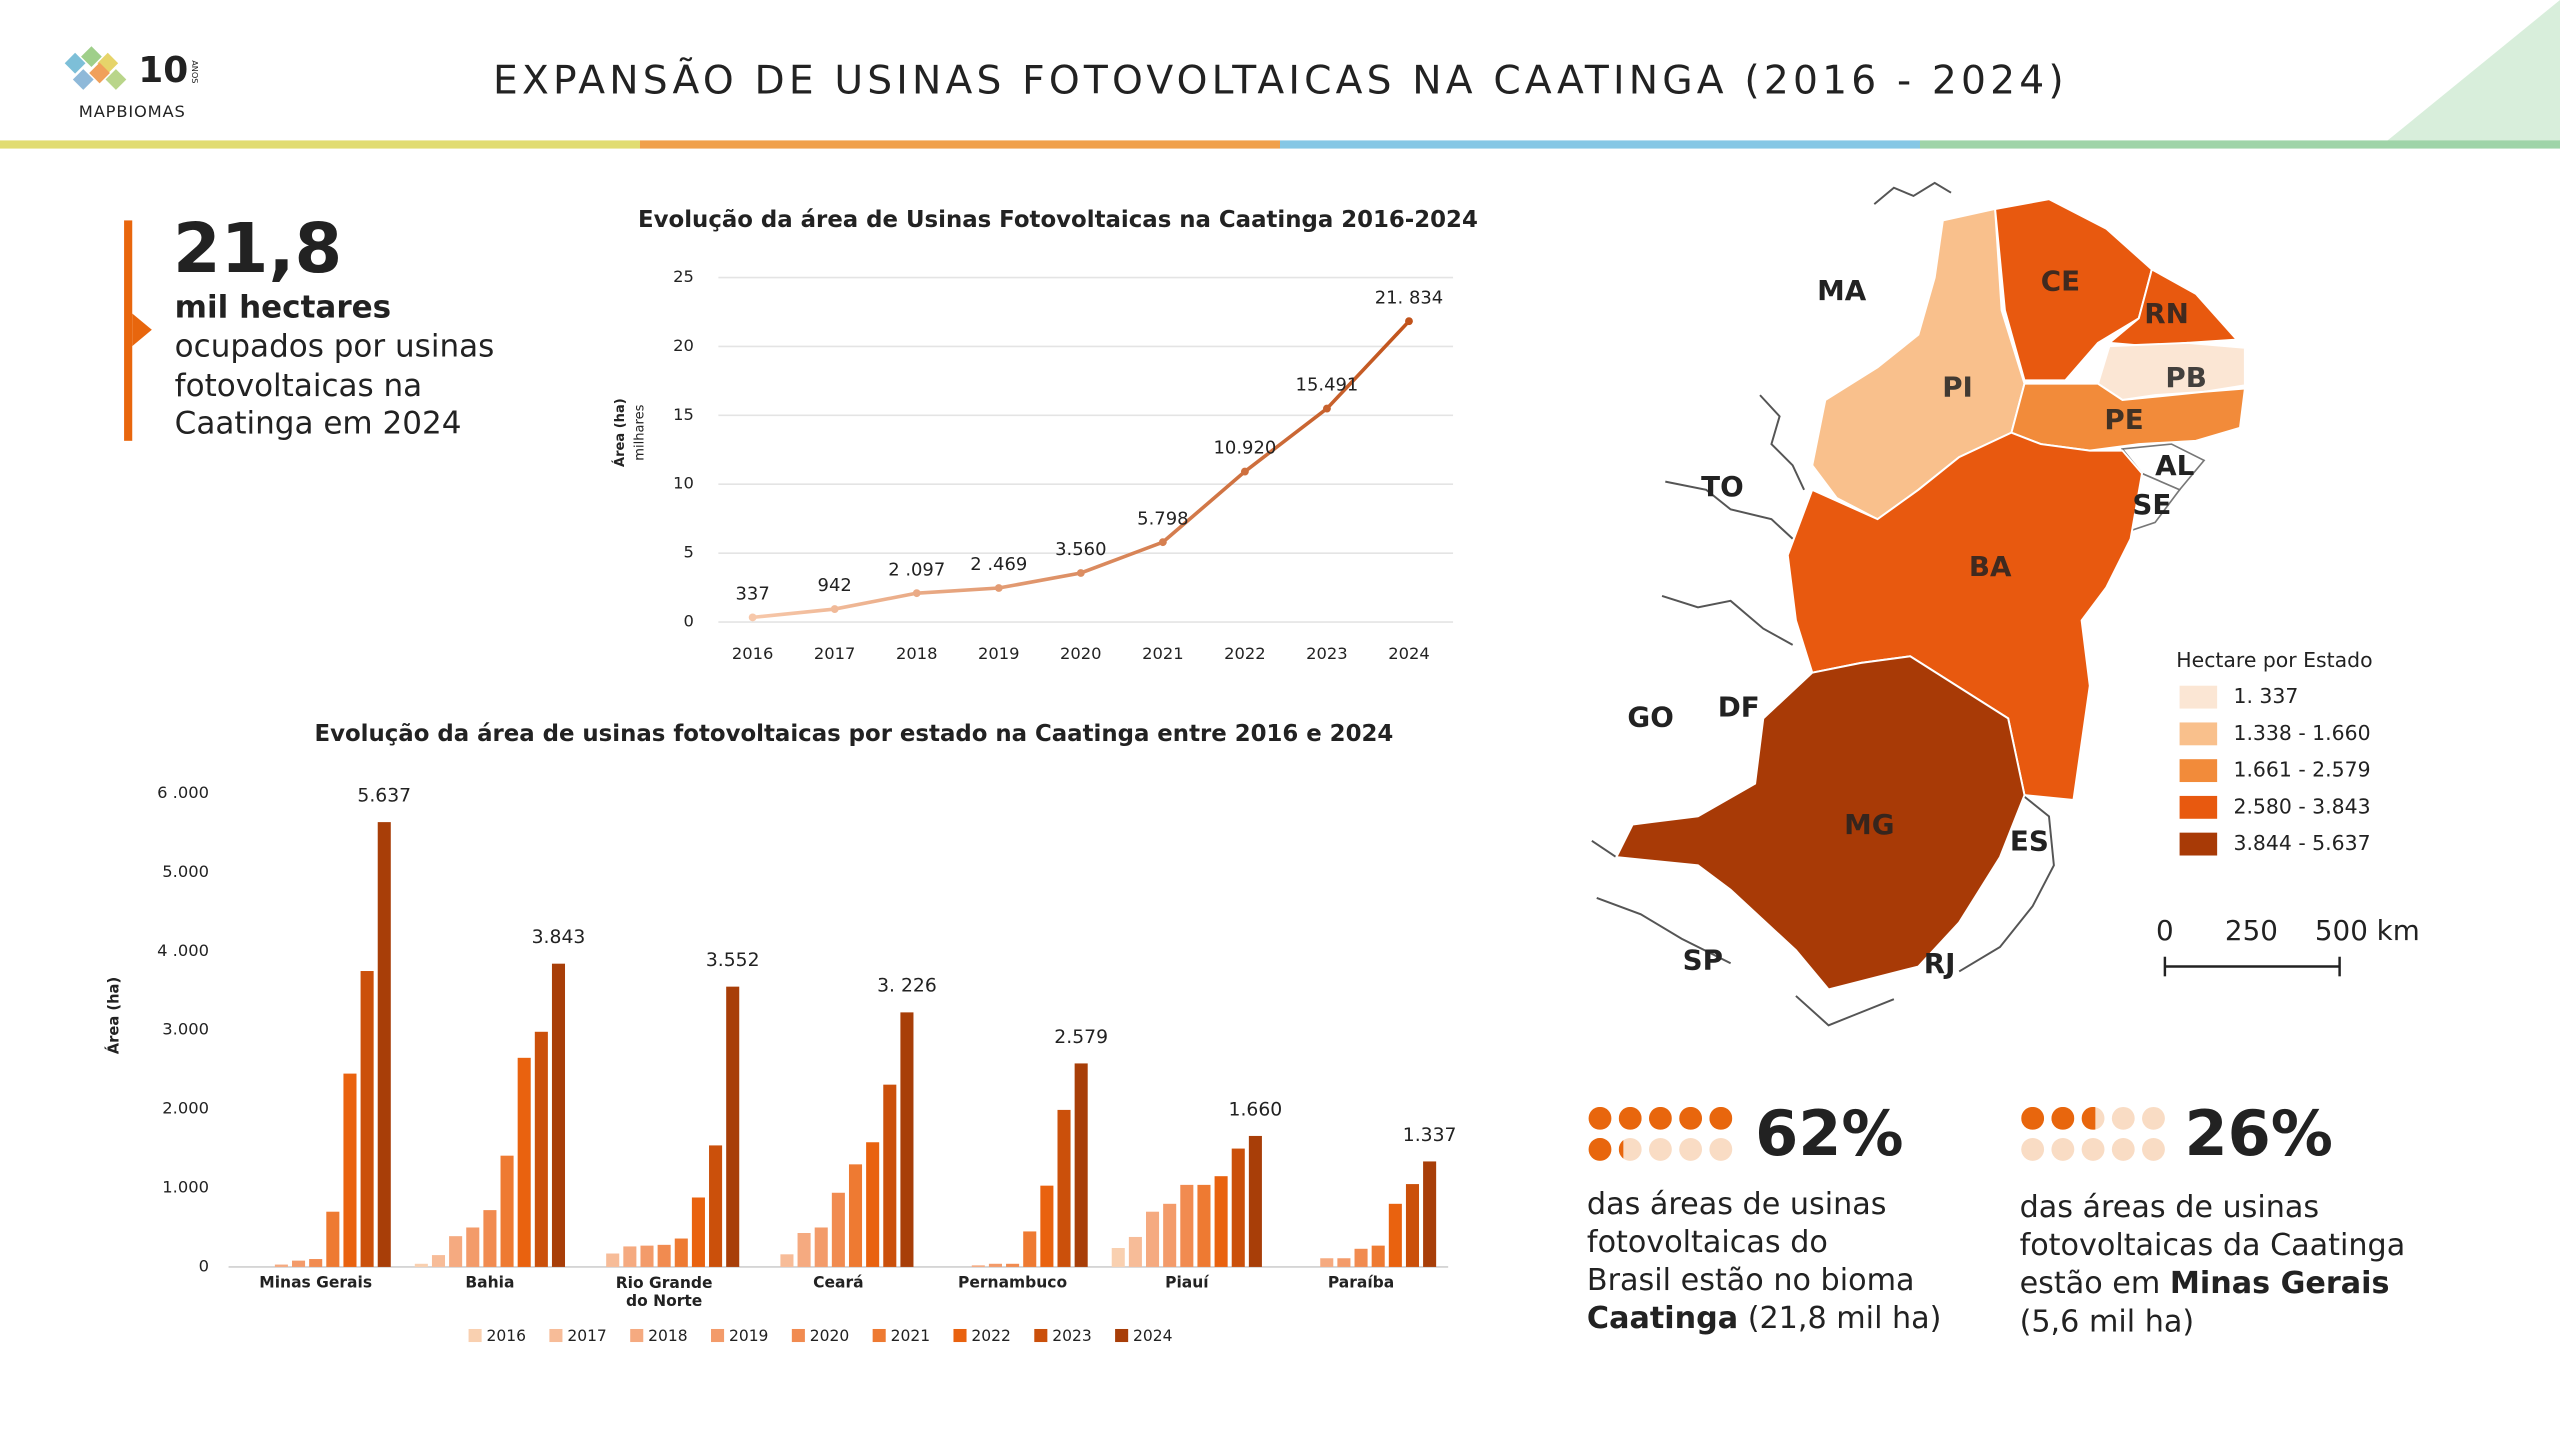 The height and width of the screenshot is (1440, 2560). I want to click on legend-label: 2019, so click(748, 1336).